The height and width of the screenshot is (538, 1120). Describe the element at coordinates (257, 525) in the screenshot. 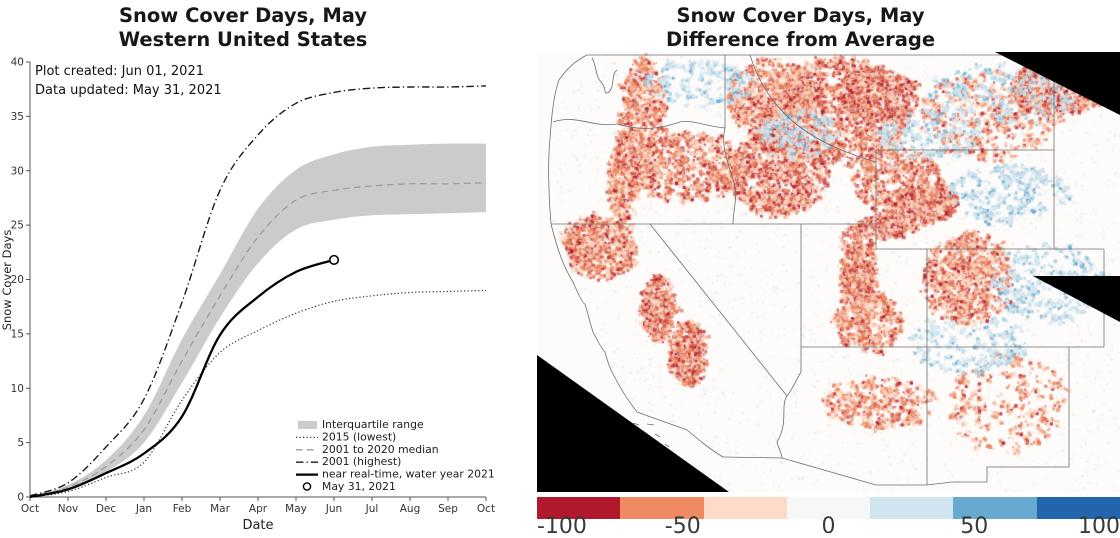

I see `x-axis-title: Date` at that location.